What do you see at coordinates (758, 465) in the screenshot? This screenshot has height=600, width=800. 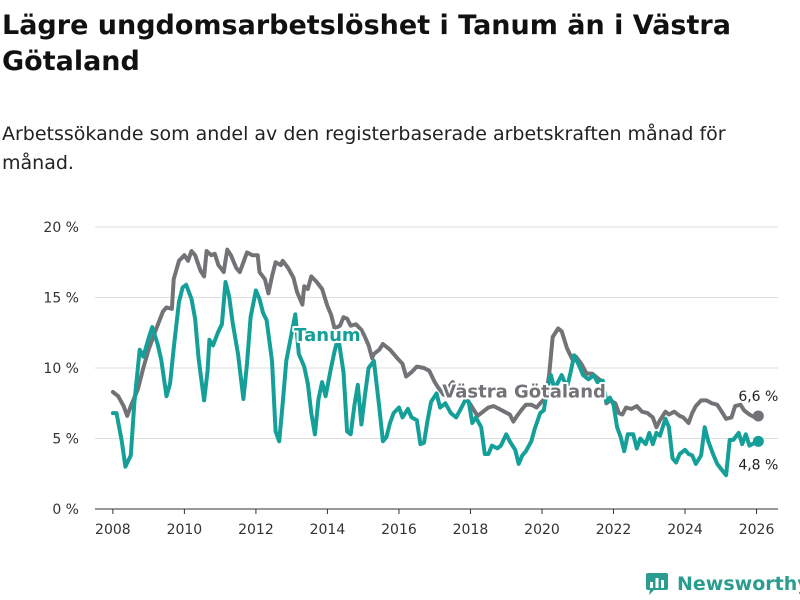 I see `end-value-label-tanum: 4,8 %` at bounding box center [758, 465].